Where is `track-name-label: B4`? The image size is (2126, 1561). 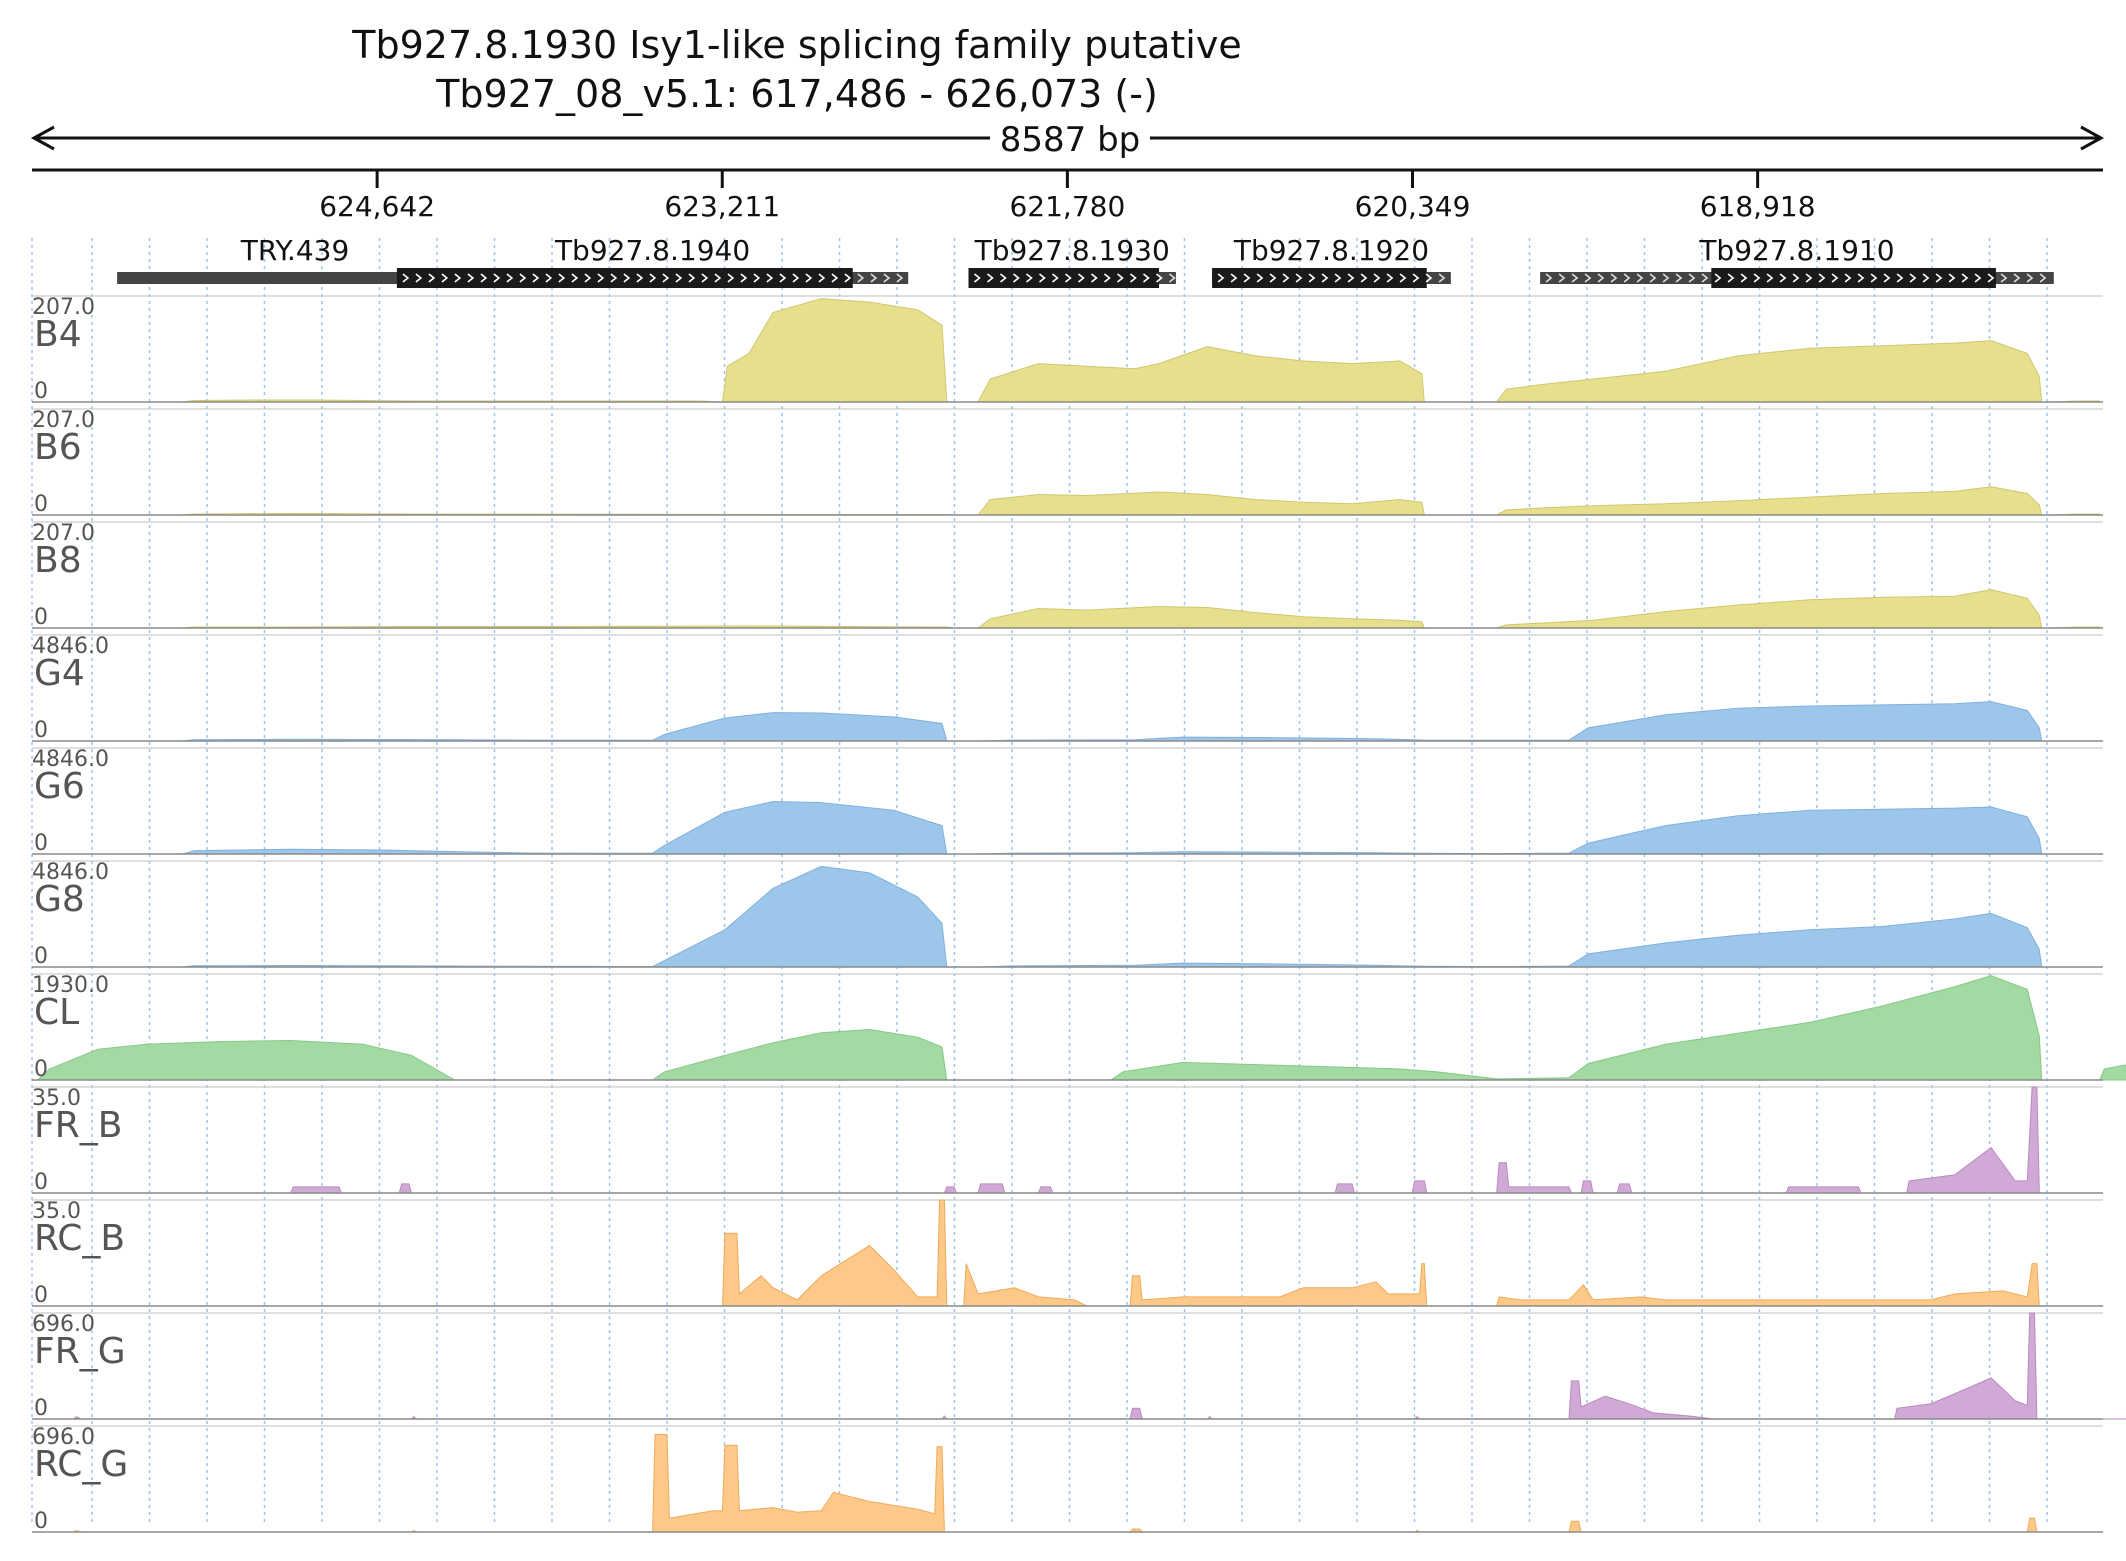 track-name-label: B4 is located at coordinates (58, 334).